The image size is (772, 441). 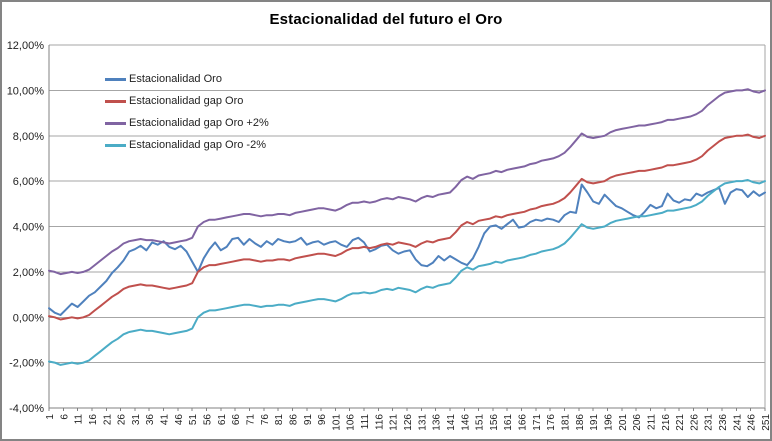 I want to click on legend-item: Estacionalidad gap Oro, so click(x=187, y=101).